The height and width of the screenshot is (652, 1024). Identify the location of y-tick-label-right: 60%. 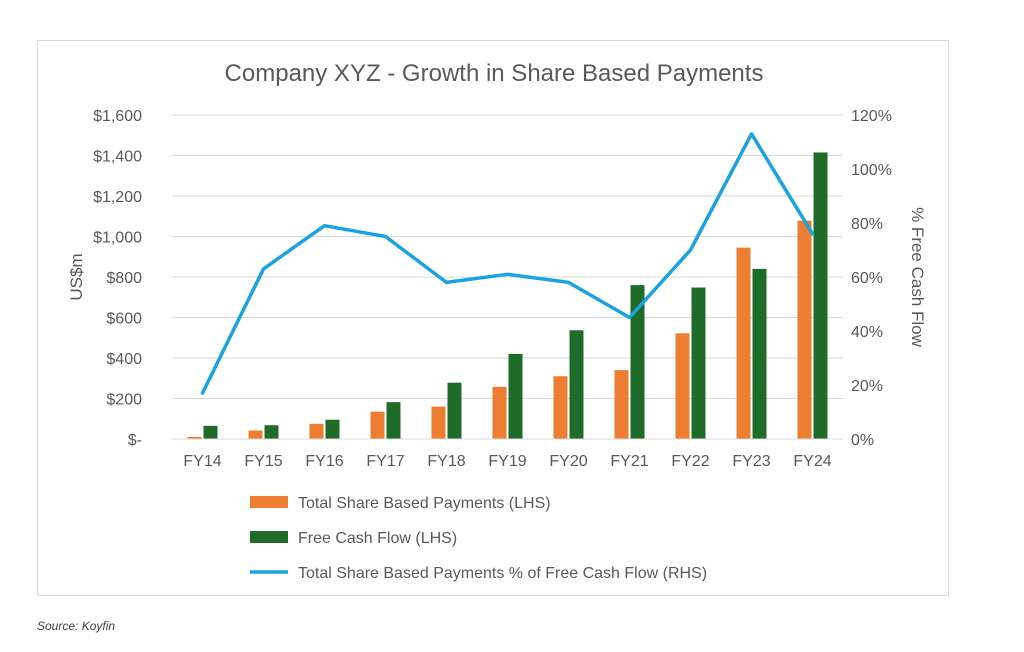
(867, 278).